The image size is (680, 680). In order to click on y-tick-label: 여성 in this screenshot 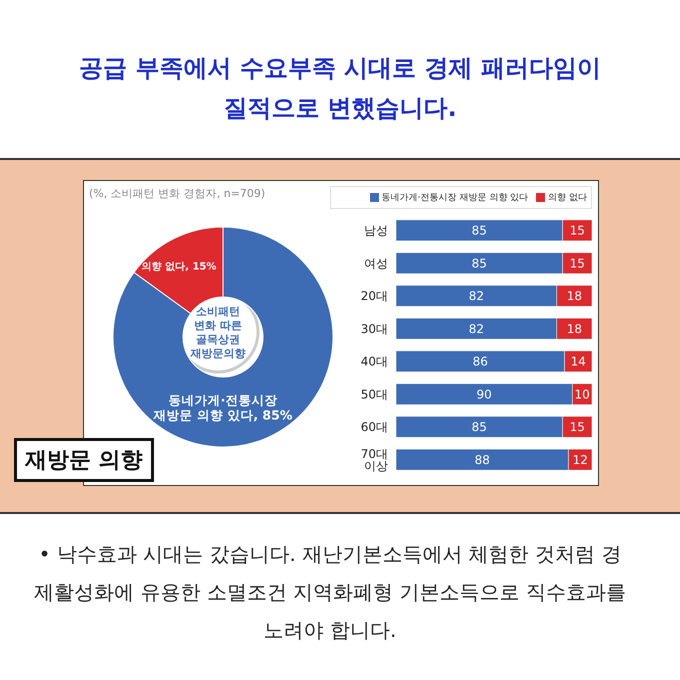, I will do `click(376, 263)`.